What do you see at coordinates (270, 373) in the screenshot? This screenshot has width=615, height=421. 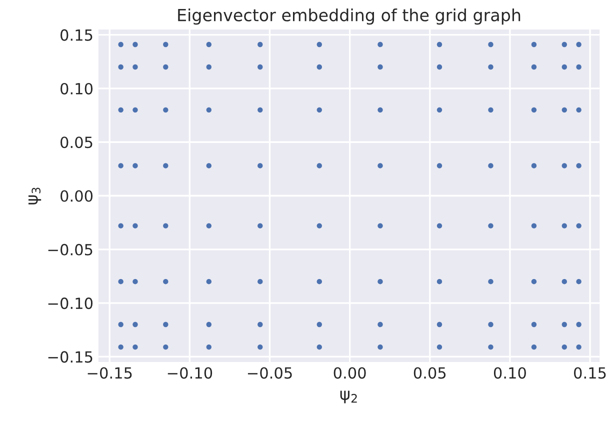 I see `x-tick-label: −0.05` at bounding box center [270, 373].